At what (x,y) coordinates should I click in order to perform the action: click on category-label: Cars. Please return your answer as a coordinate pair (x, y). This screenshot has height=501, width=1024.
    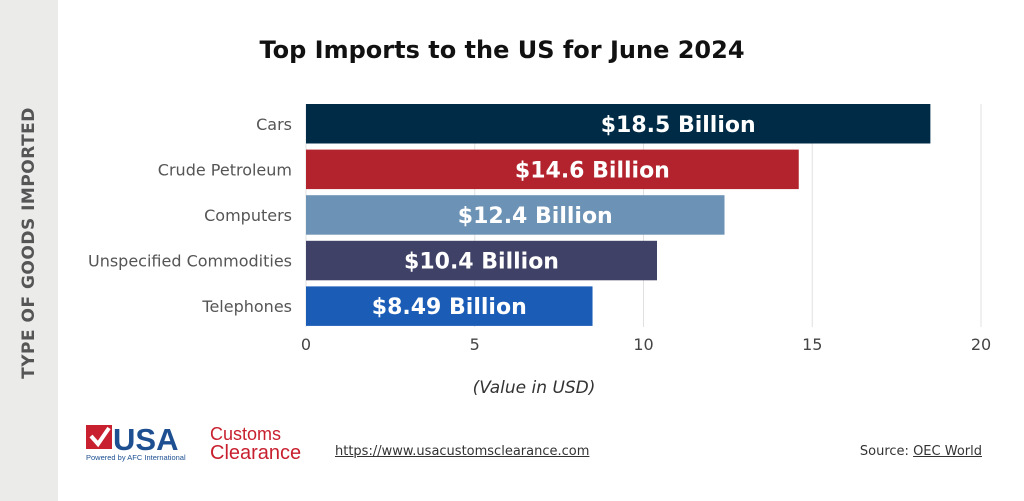
    Looking at the image, I should click on (274, 124).